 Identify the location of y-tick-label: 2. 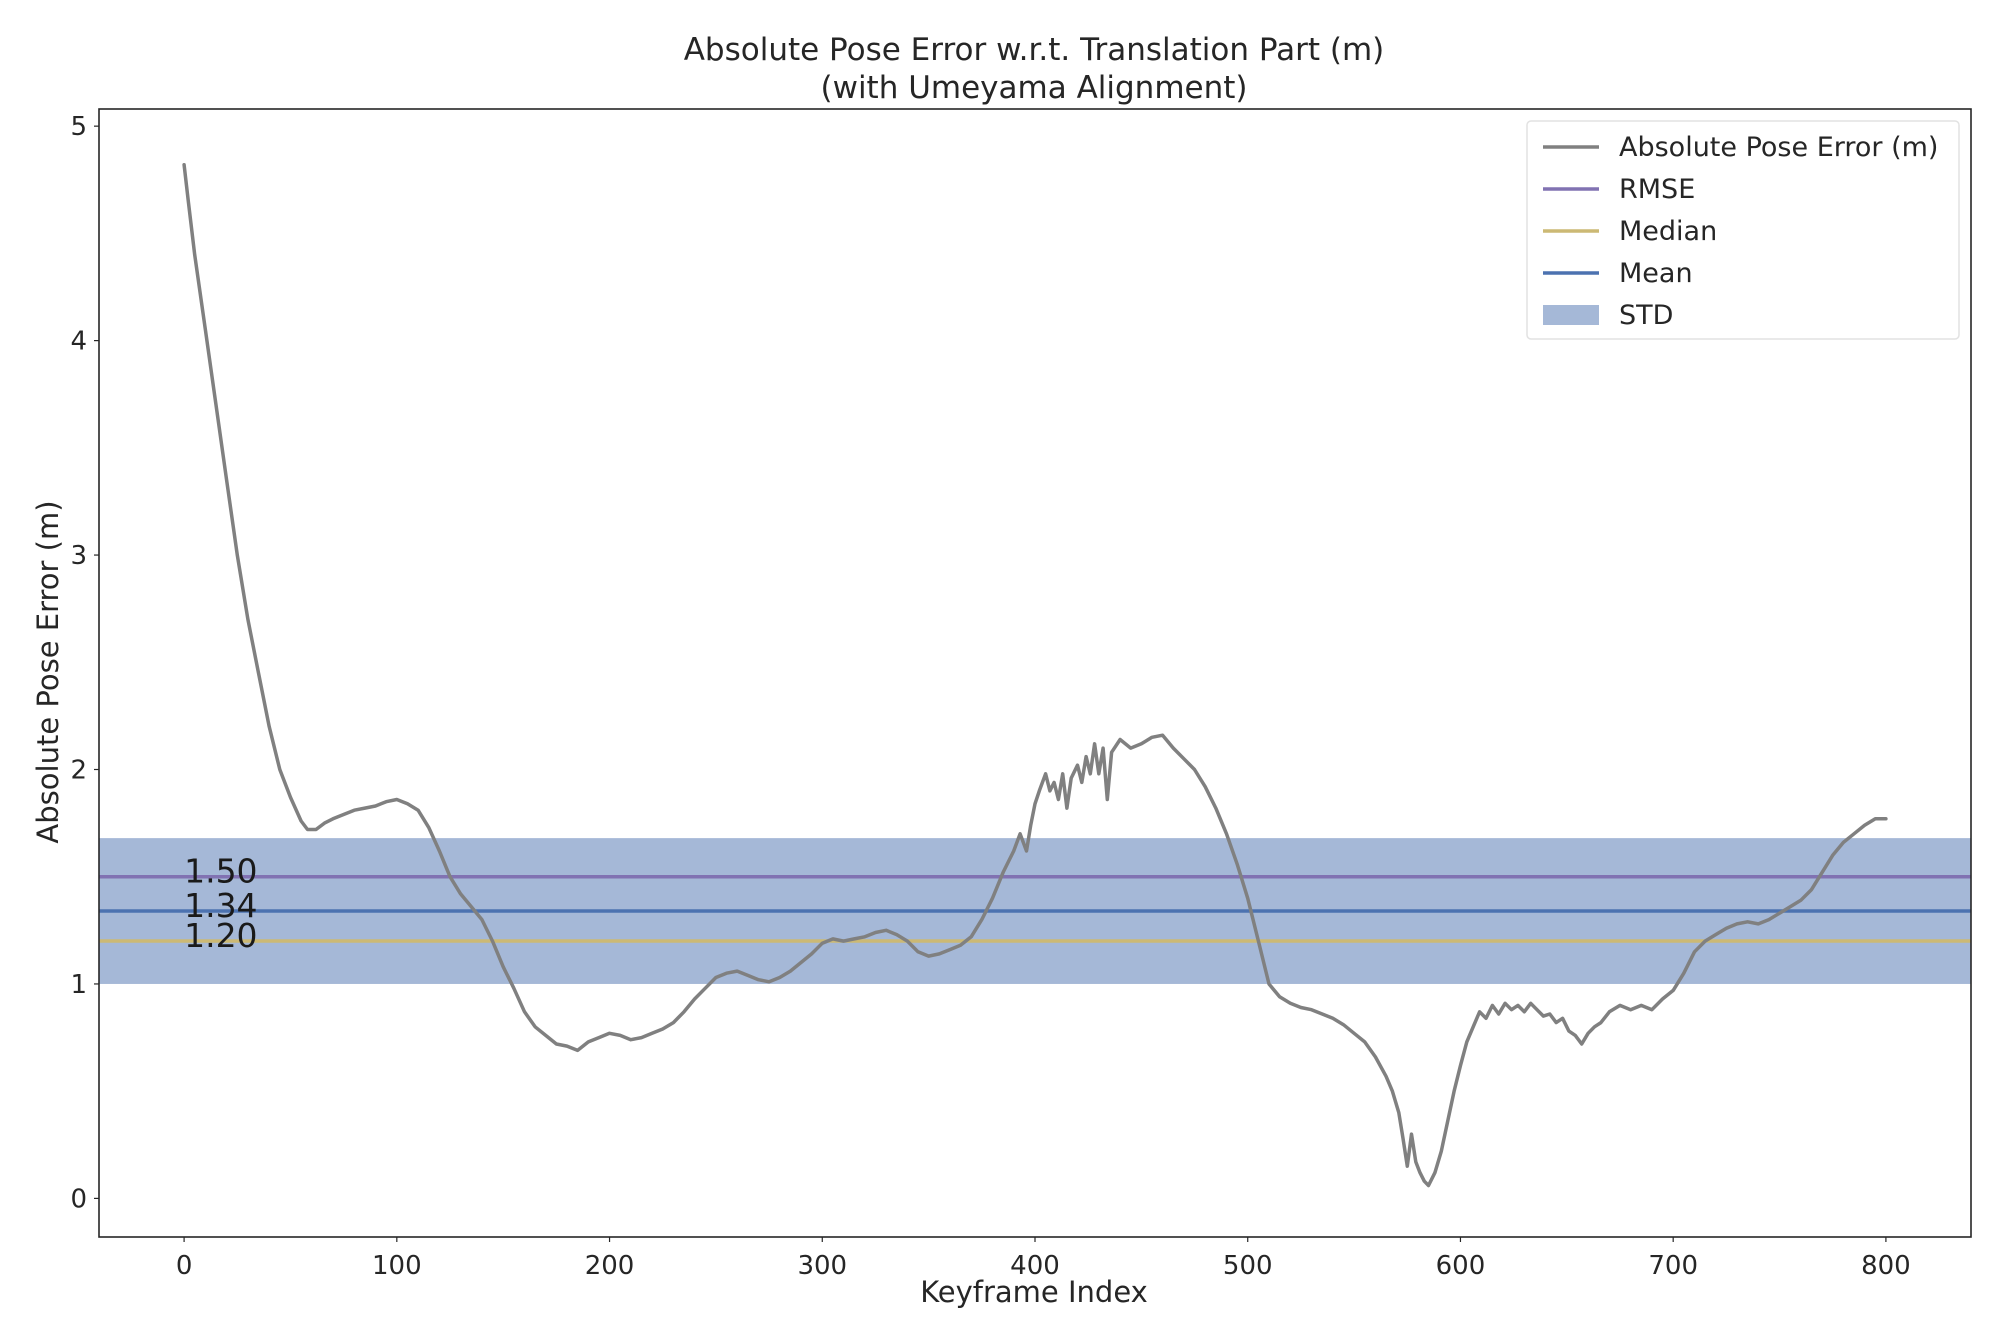
(78, 771).